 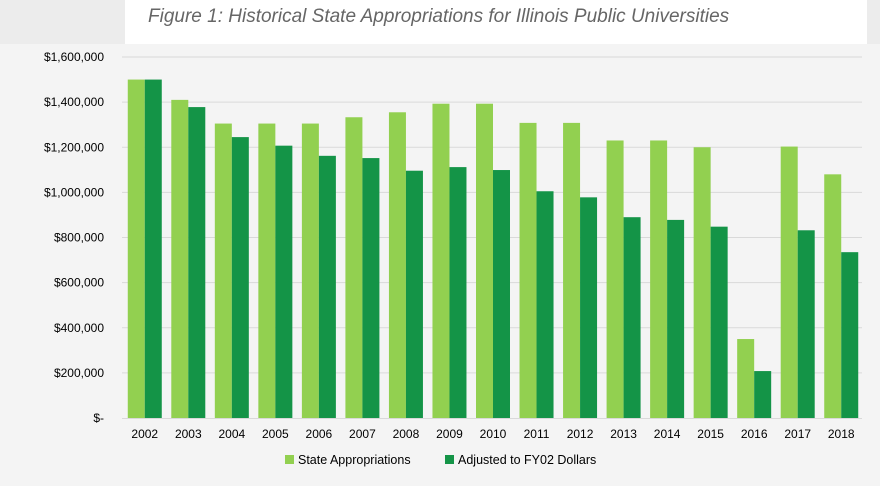 I want to click on x-tick-label: 2005, so click(x=275, y=434).